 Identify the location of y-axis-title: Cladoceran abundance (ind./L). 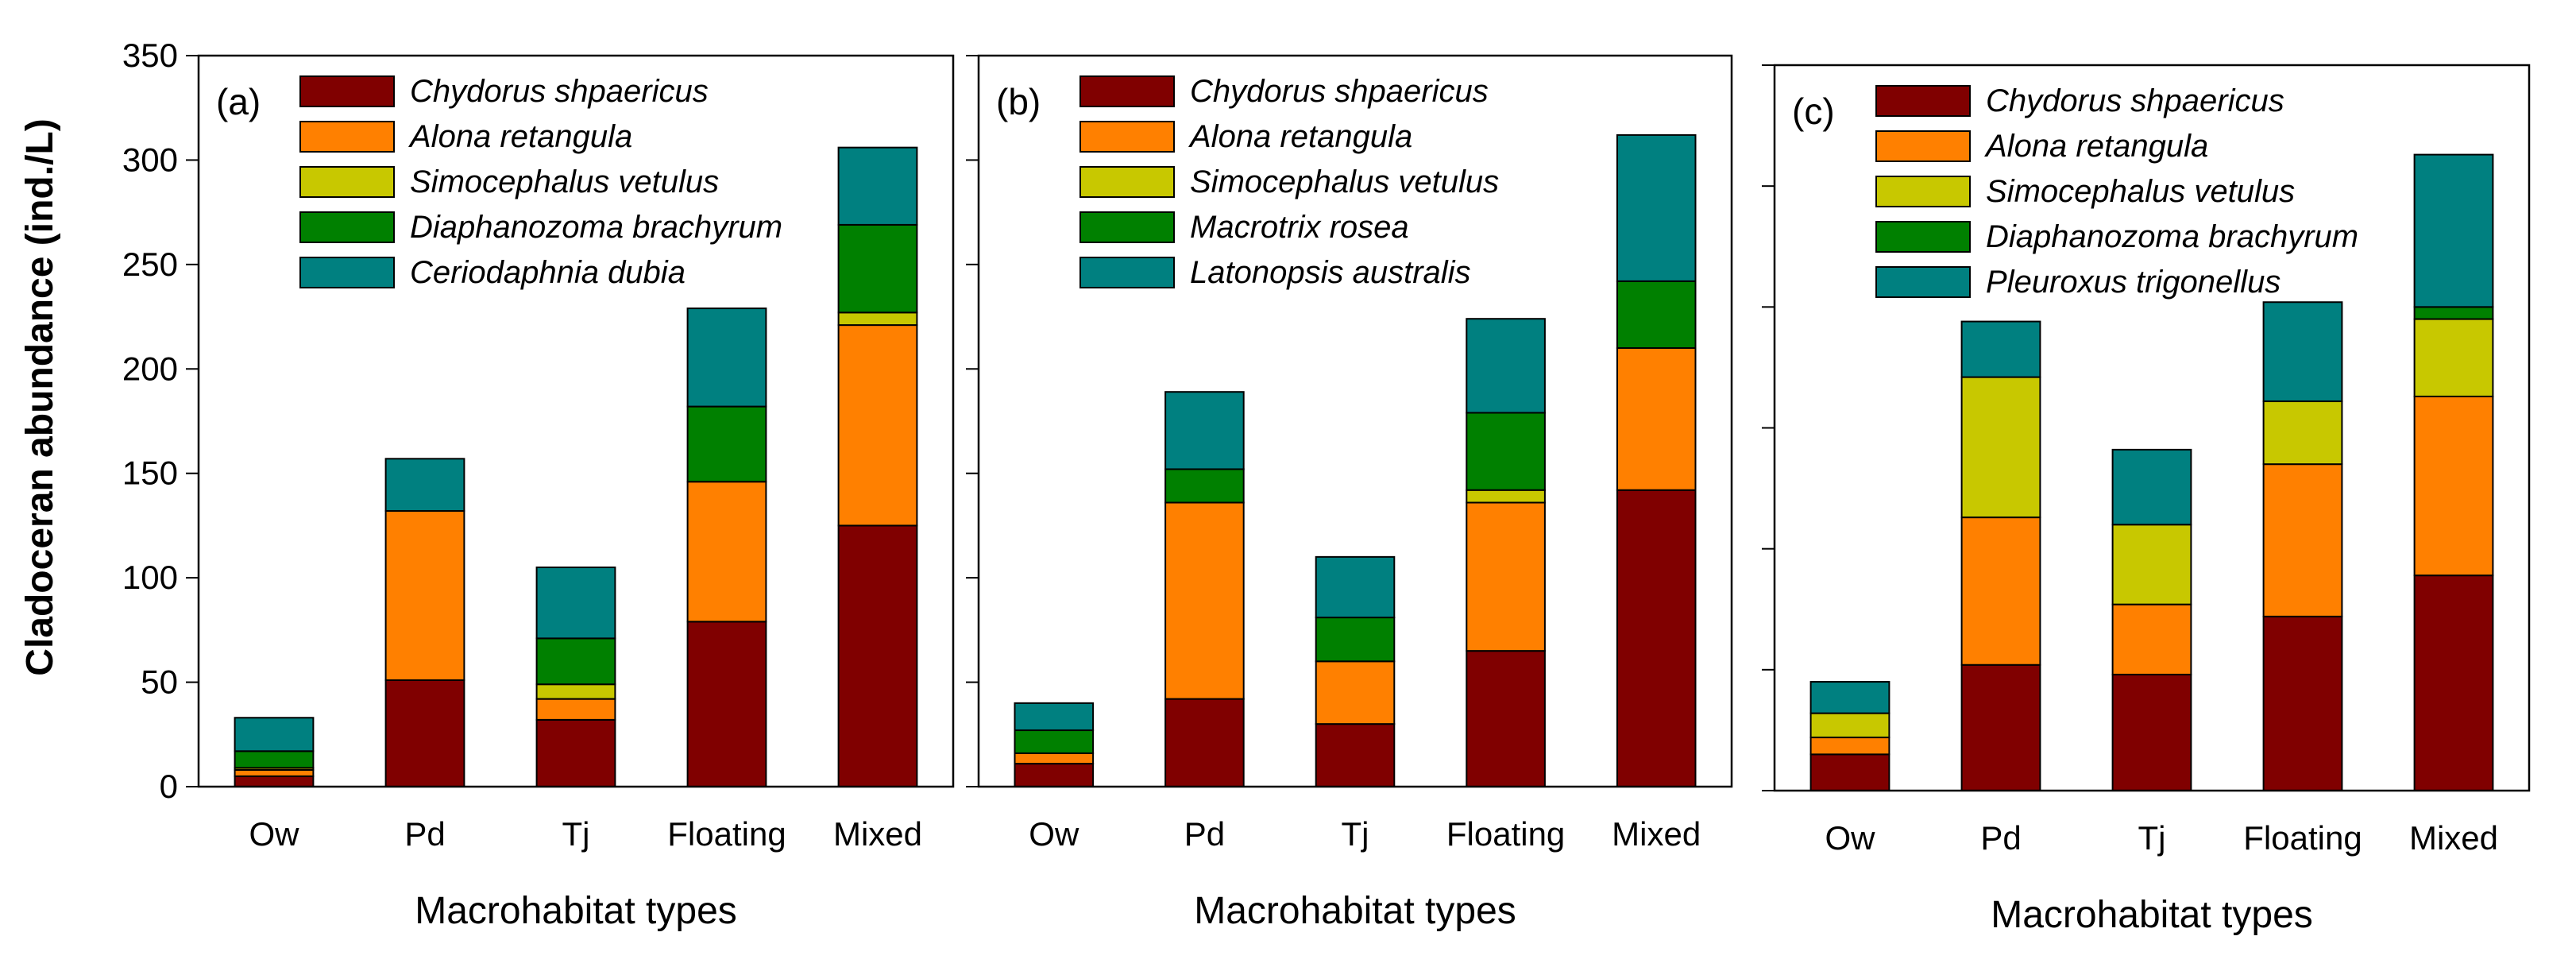
(40, 396).